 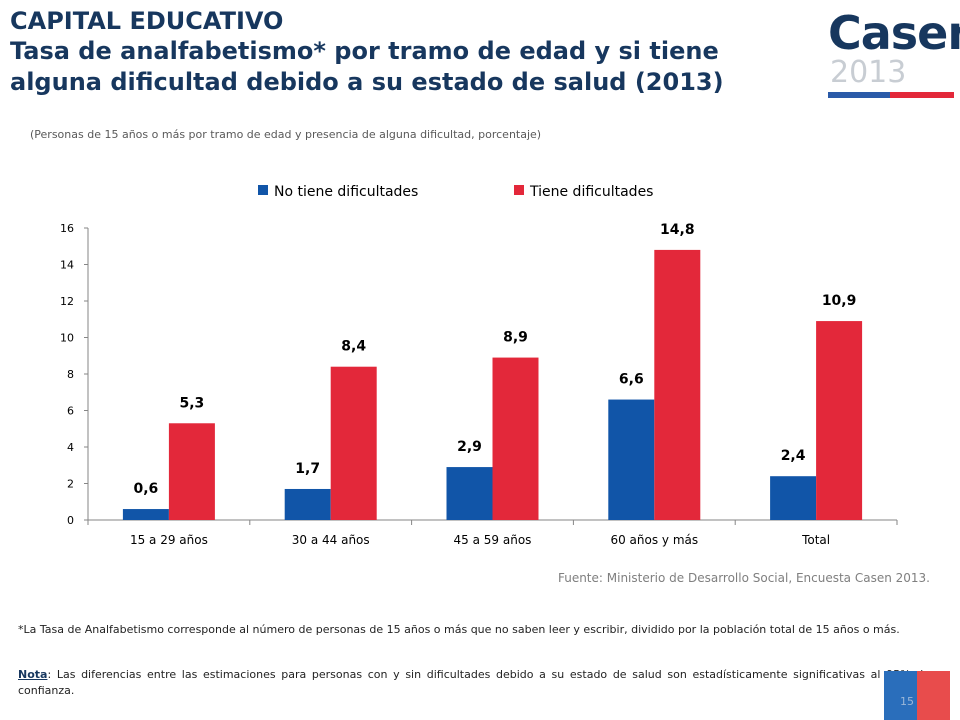 I want to click on x-tick-label: Total, so click(x=815, y=540).